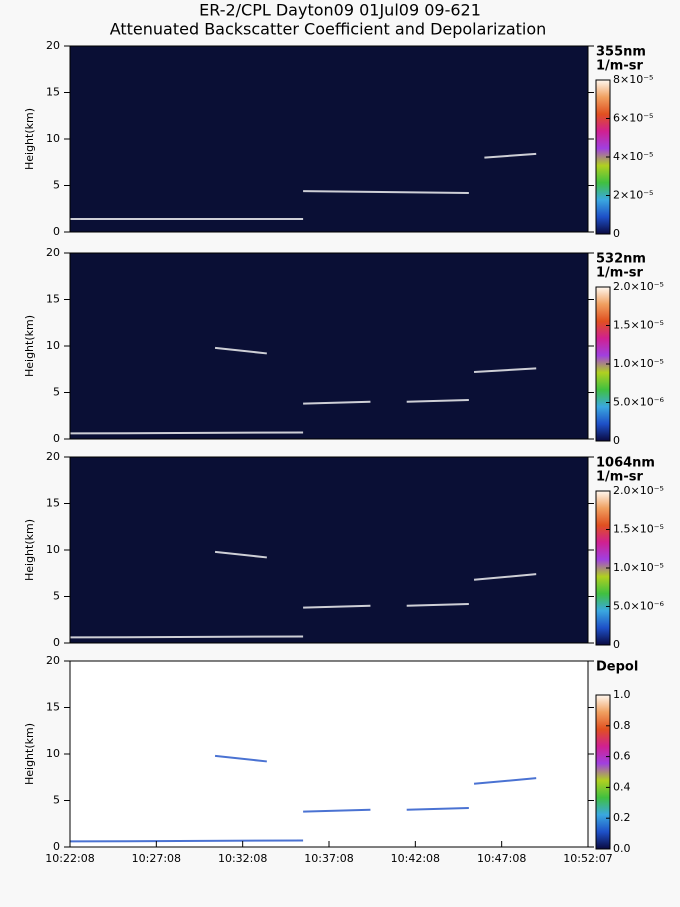  What do you see at coordinates (69, 858) in the screenshot?
I see `x-tick-label: 10:22:08` at bounding box center [69, 858].